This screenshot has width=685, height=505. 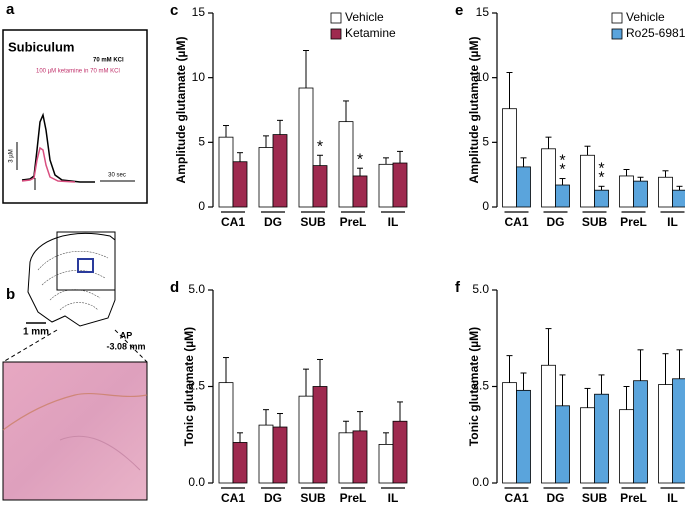 I want to click on region-marker, so click(x=85, y=265).